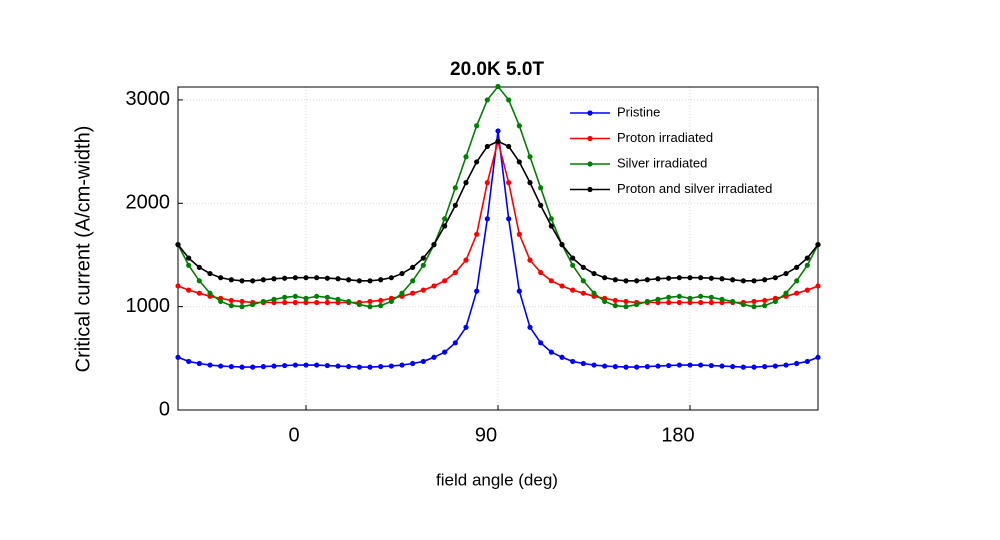 The height and width of the screenshot is (540, 1000). Describe the element at coordinates (148, 203) in the screenshot. I see `y-tick-label: 2000` at that location.